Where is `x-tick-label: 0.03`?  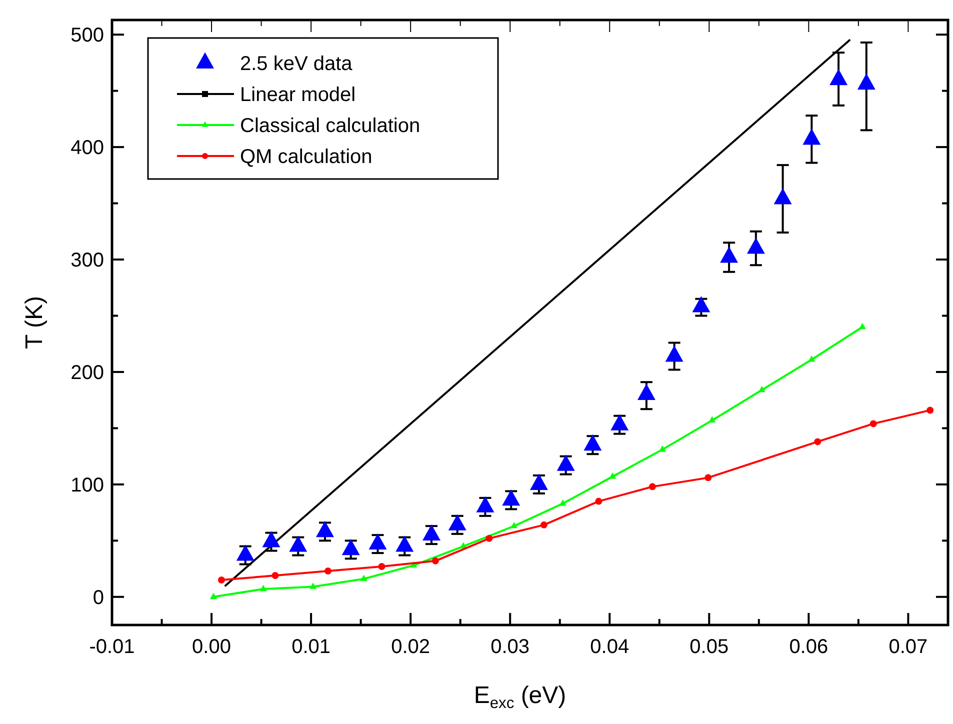
x-tick-label: 0.03 is located at coordinates (510, 647).